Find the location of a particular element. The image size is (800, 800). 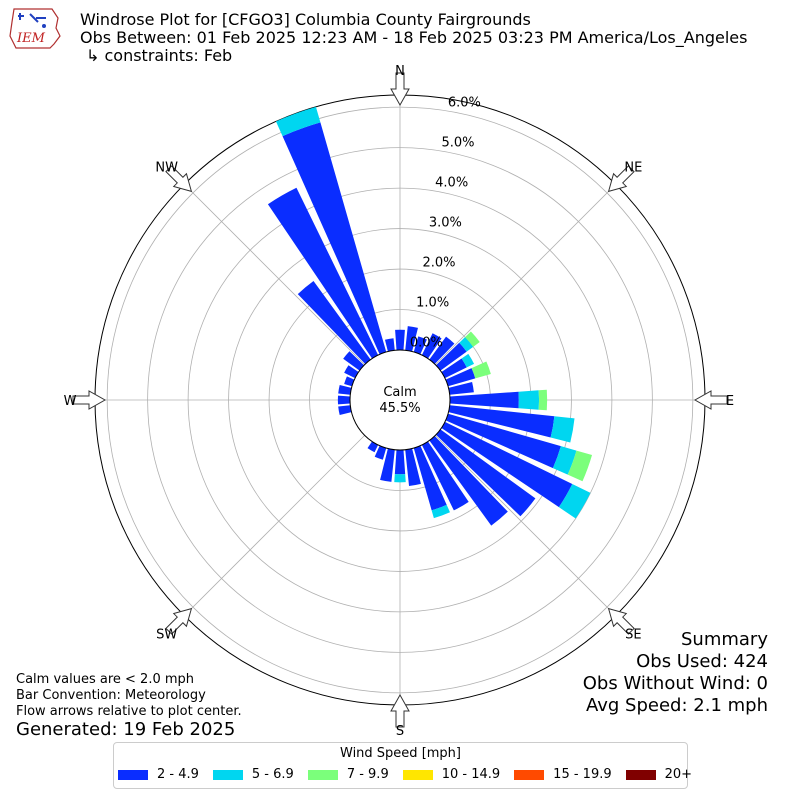

legend-item: 5 - 6.9 is located at coordinates (253, 774).